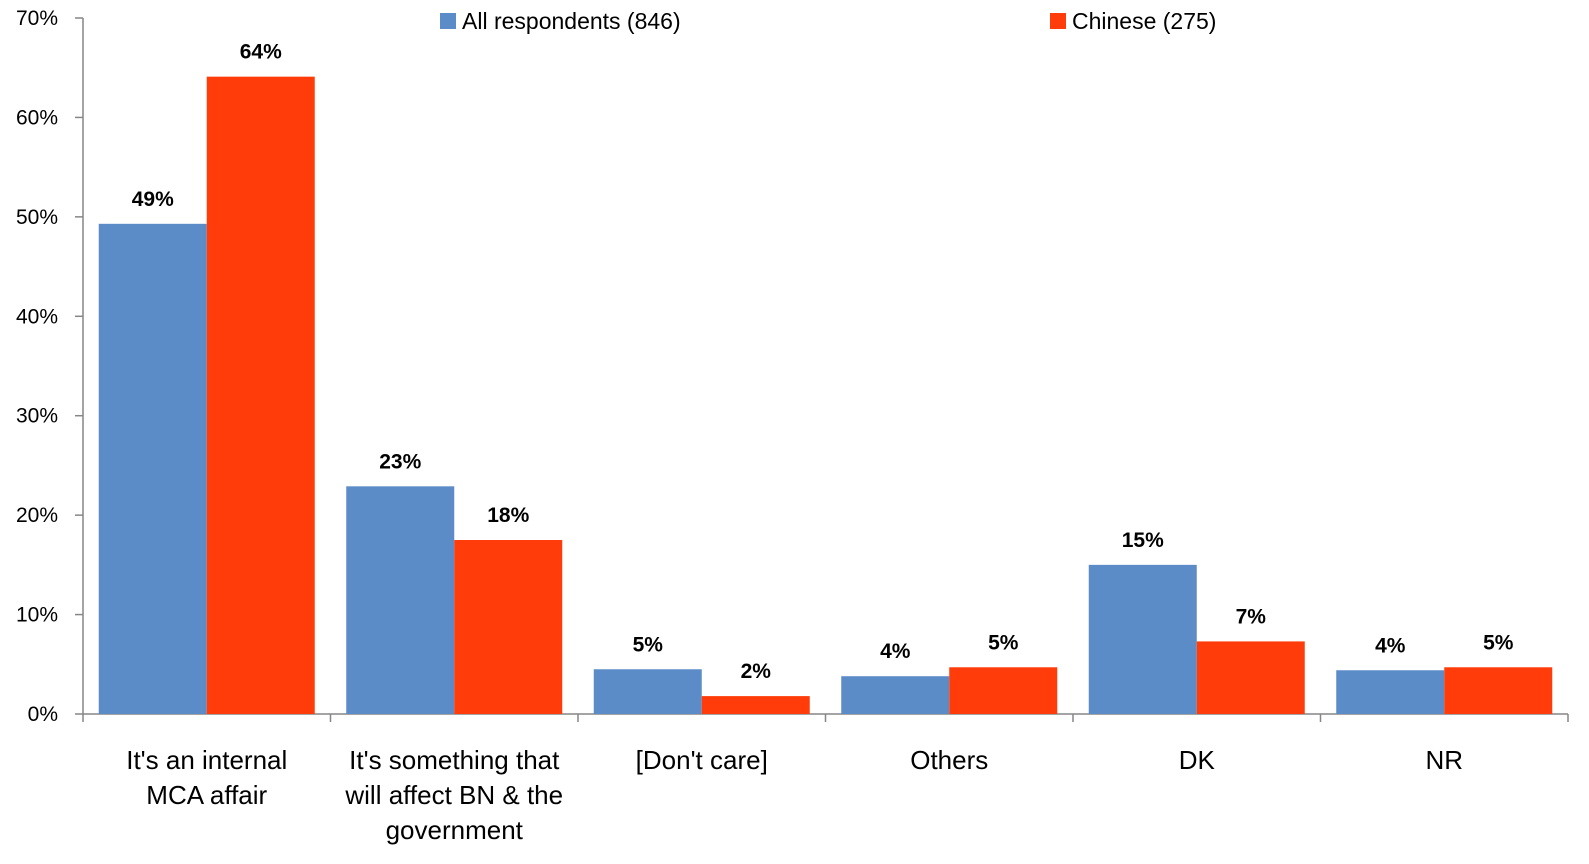 The image size is (1589, 864). Describe the element at coordinates (1251, 616) in the screenshot. I see `data-label: 7%` at that location.